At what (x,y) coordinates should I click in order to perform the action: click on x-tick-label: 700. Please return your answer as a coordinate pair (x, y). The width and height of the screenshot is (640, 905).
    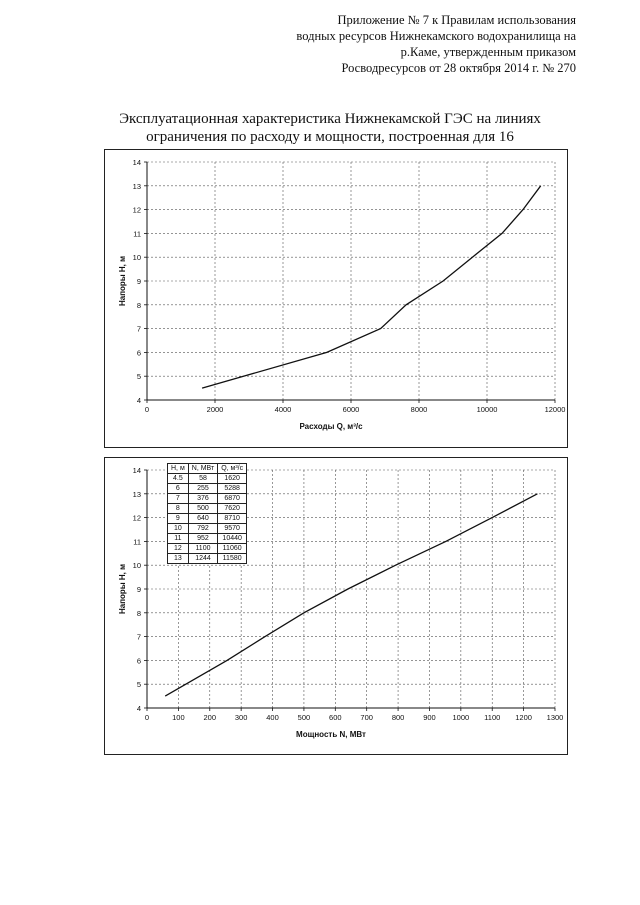
    Looking at the image, I should click on (366, 717).